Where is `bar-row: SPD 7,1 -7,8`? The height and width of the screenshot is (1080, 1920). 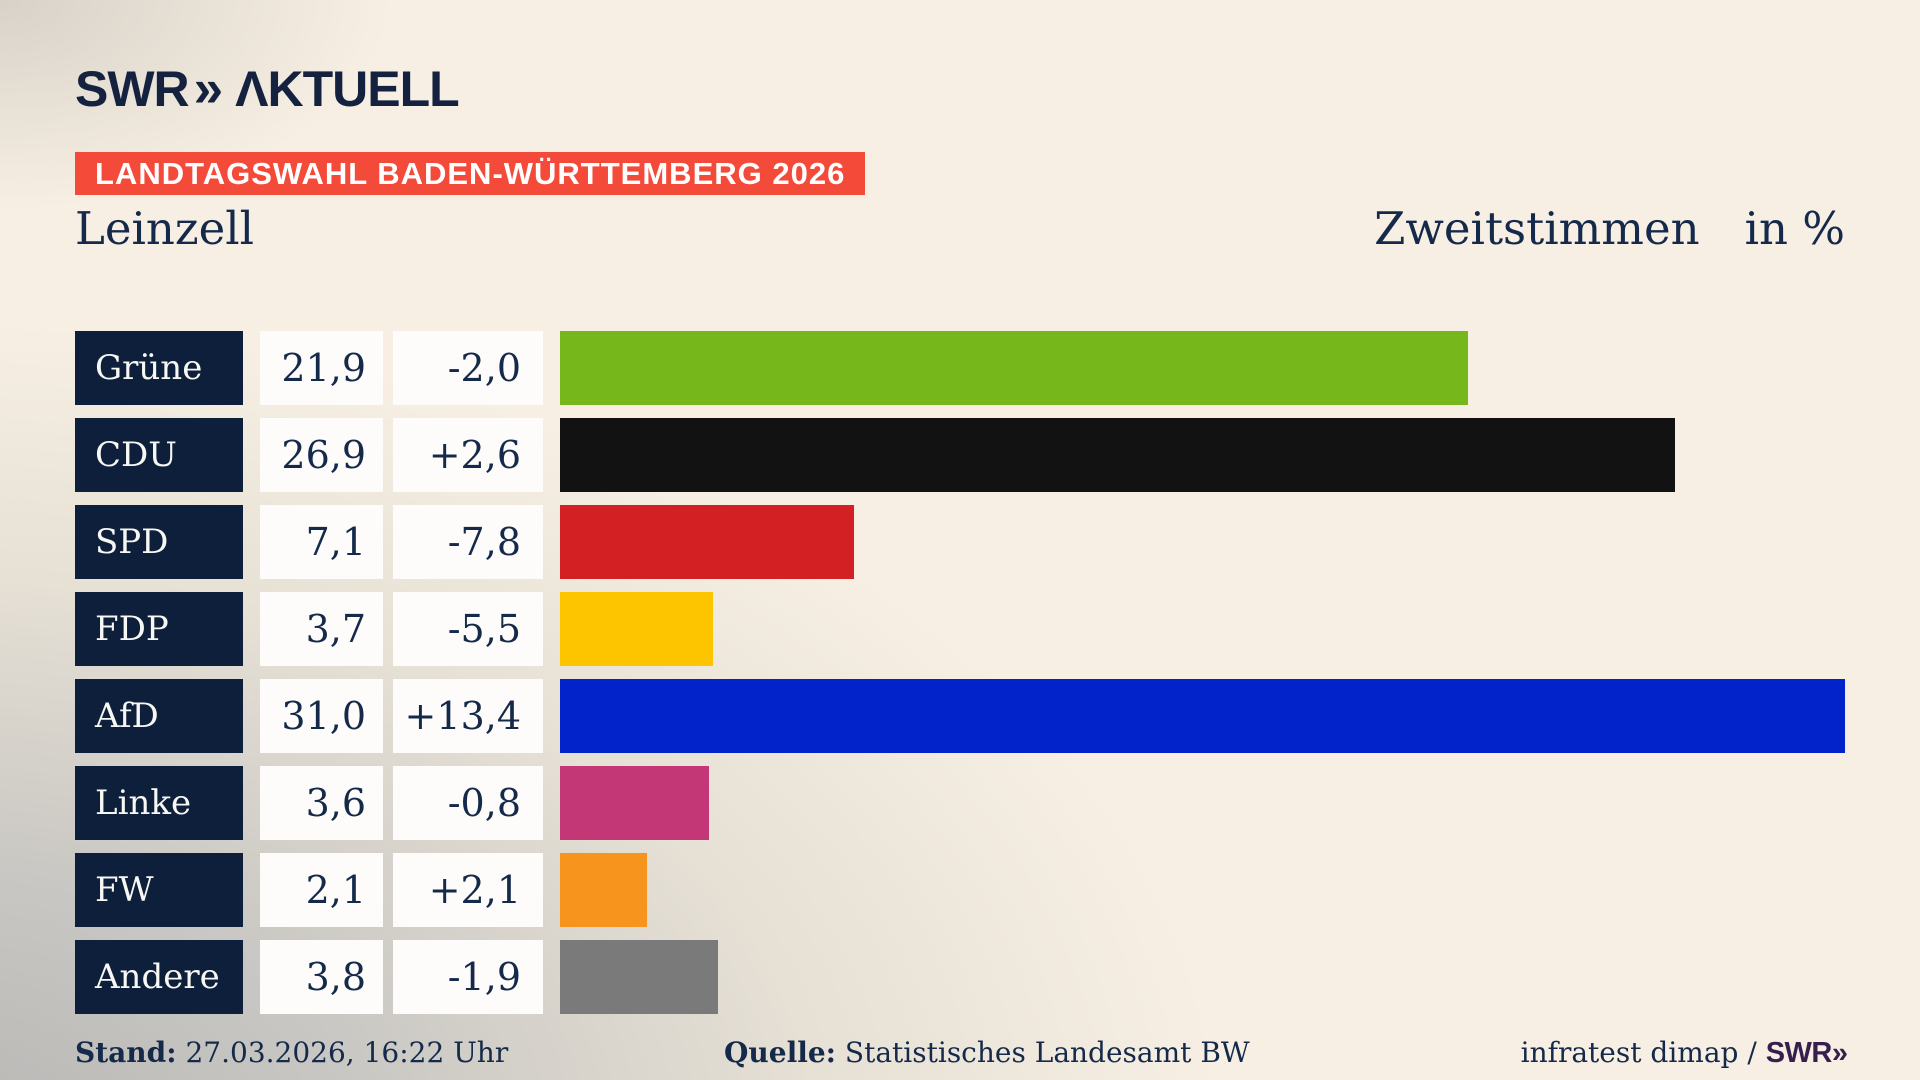
bar-row: SPD 7,1 -7,8 is located at coordinates (960, 542).